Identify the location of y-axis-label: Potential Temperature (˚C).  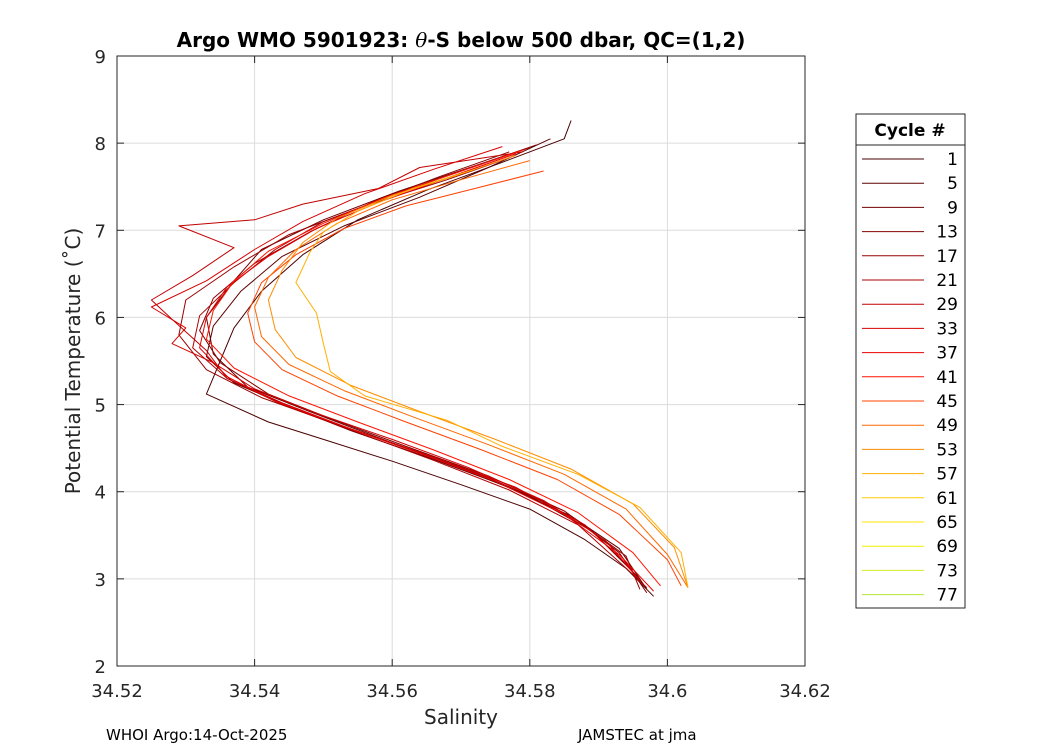
(73, 361).